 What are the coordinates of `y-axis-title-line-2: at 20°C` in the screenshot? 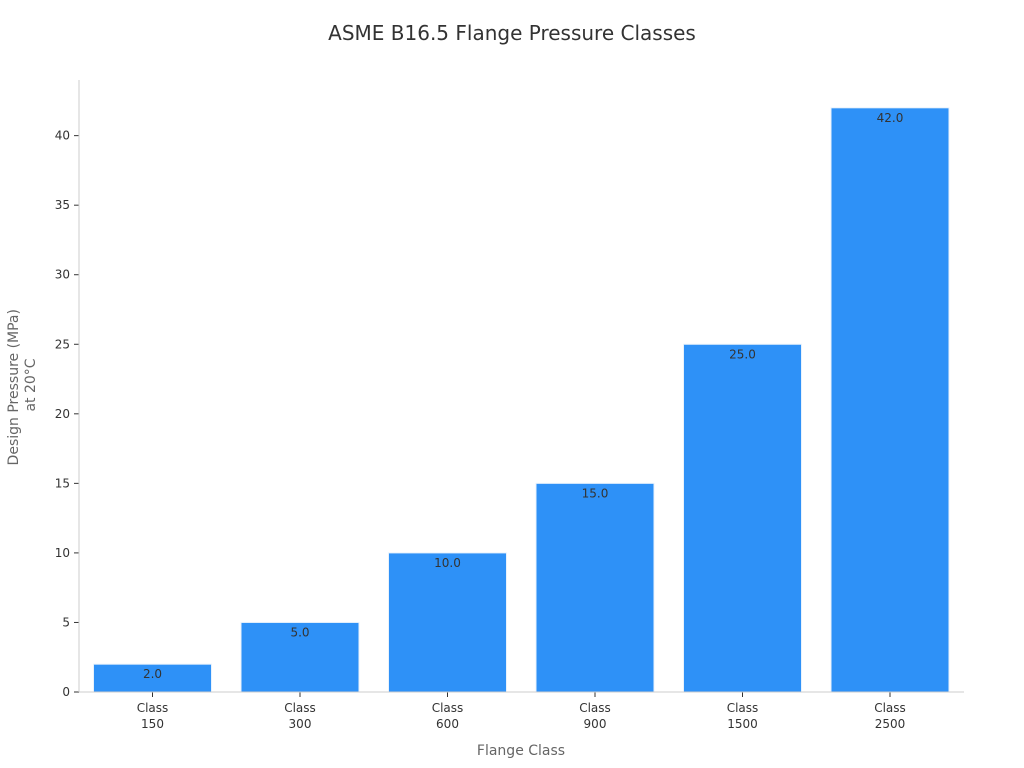 It's located at (31, 384).